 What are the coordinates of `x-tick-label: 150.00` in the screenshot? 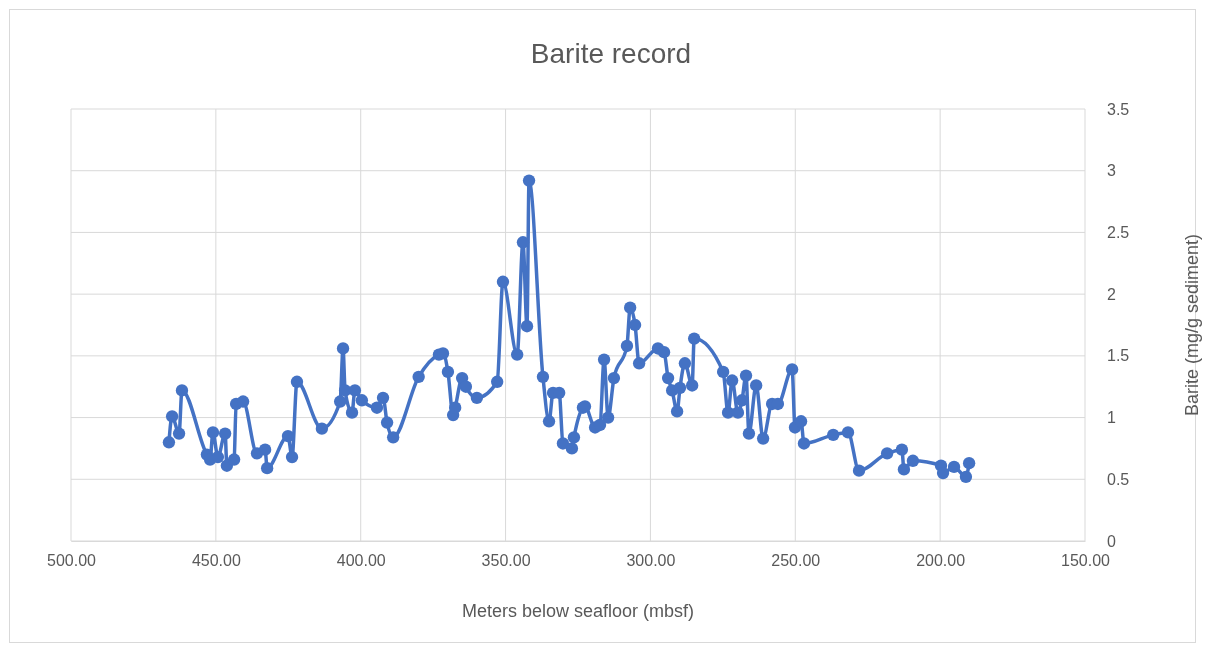 It's located at (1086, 561).